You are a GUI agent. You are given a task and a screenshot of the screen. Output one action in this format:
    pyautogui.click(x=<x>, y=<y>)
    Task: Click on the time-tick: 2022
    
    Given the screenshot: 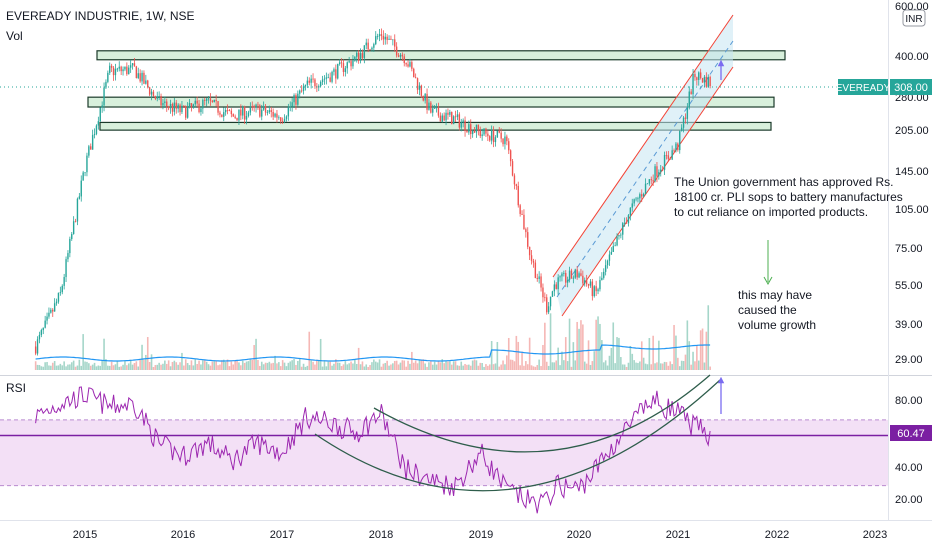 What is the action you would take?
    pyautogui.click(x=777, y=535)
    